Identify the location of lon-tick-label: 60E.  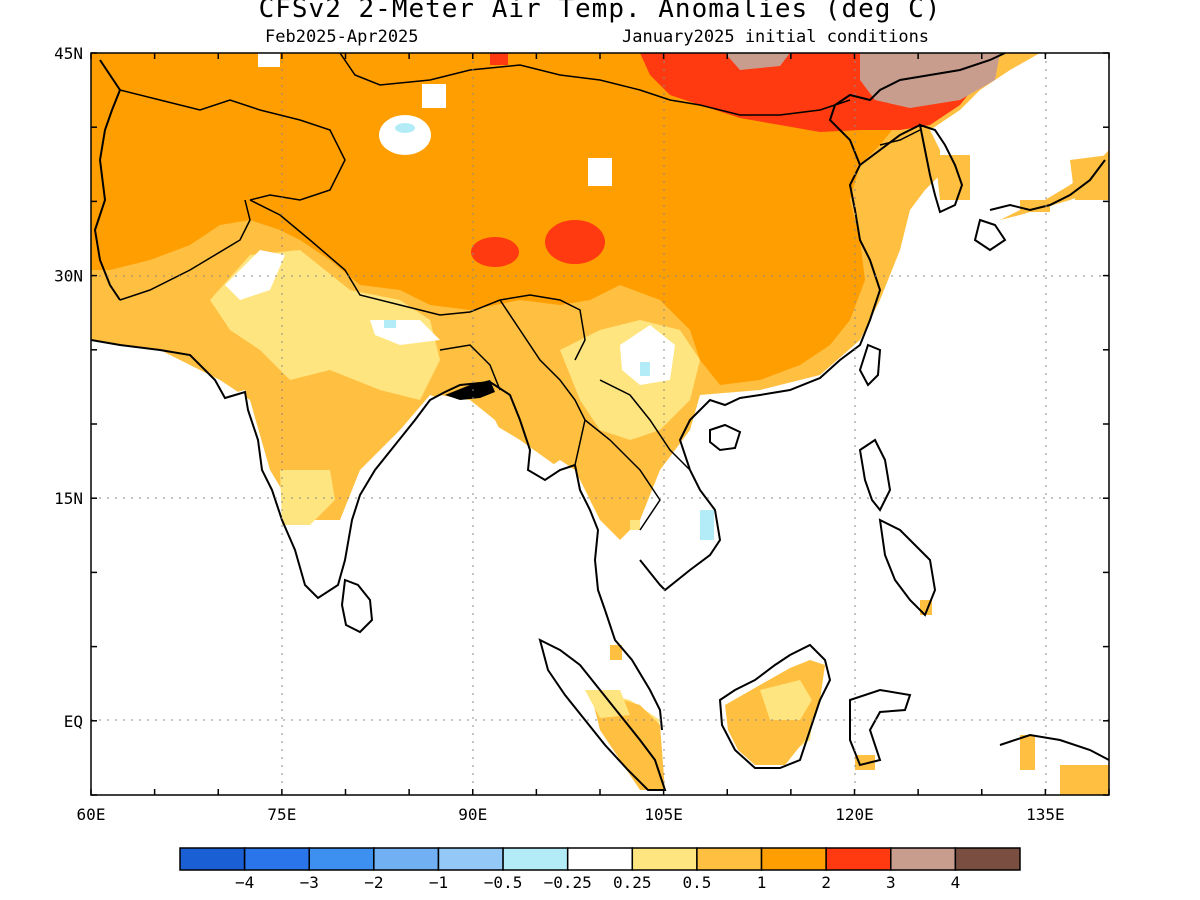
(91, 814).